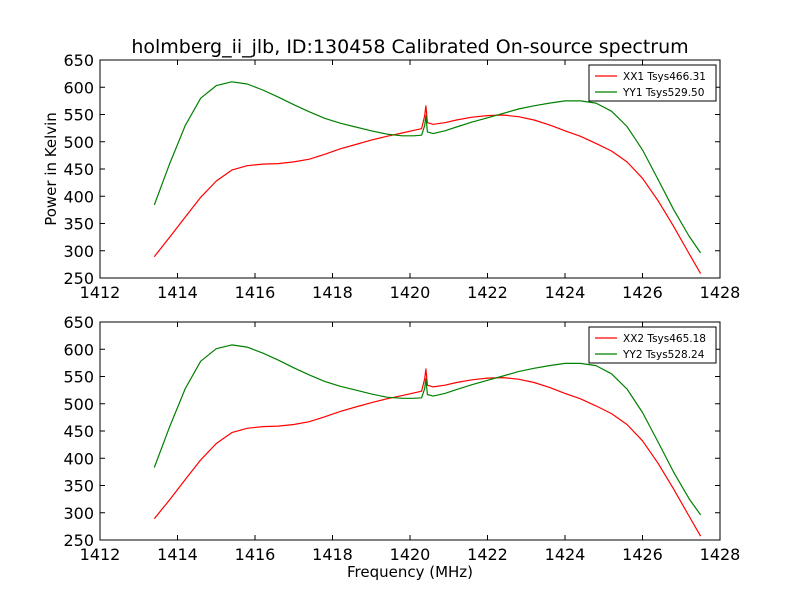 The width and height of the screenshot is (800, 600). What do you see at coordinates (255, 292) in the screenshot?
I see `x-tick-label-1-2: 1416` at bounding box center [255, 292].